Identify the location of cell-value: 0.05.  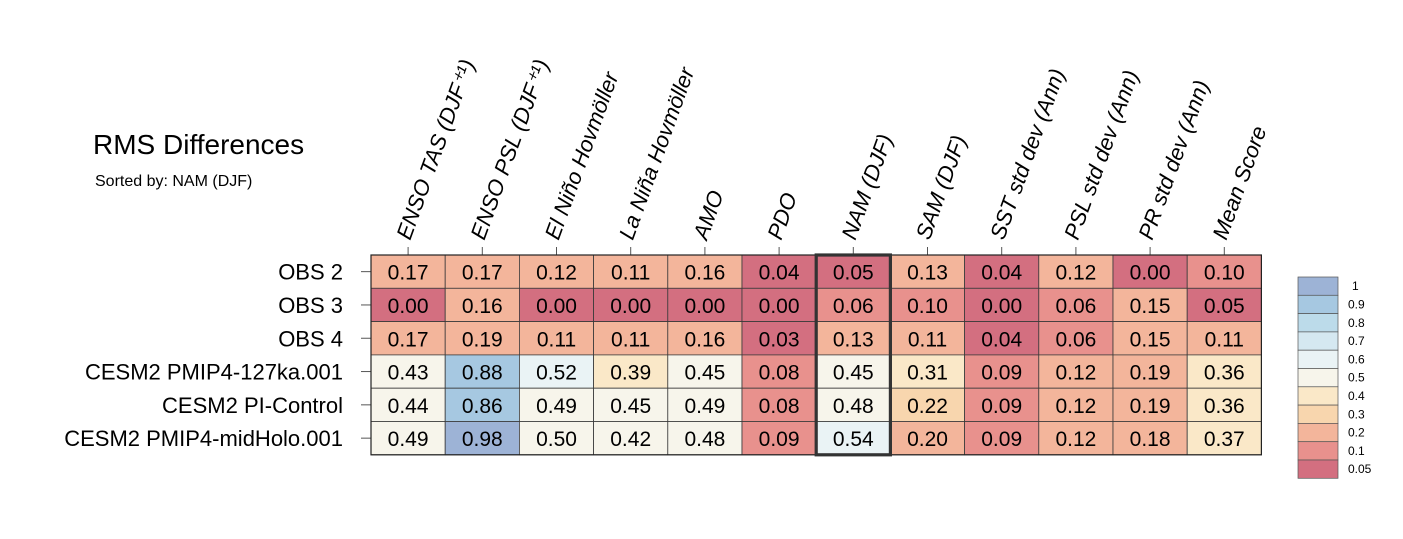
(853, 273).